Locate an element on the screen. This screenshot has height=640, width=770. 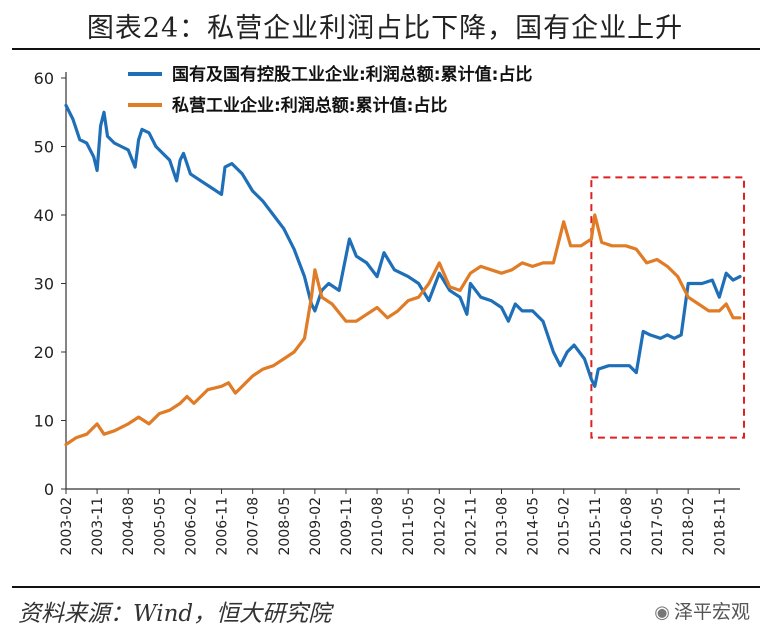
x-tick-label: 2004-08 is located at coordinates (129, 526).